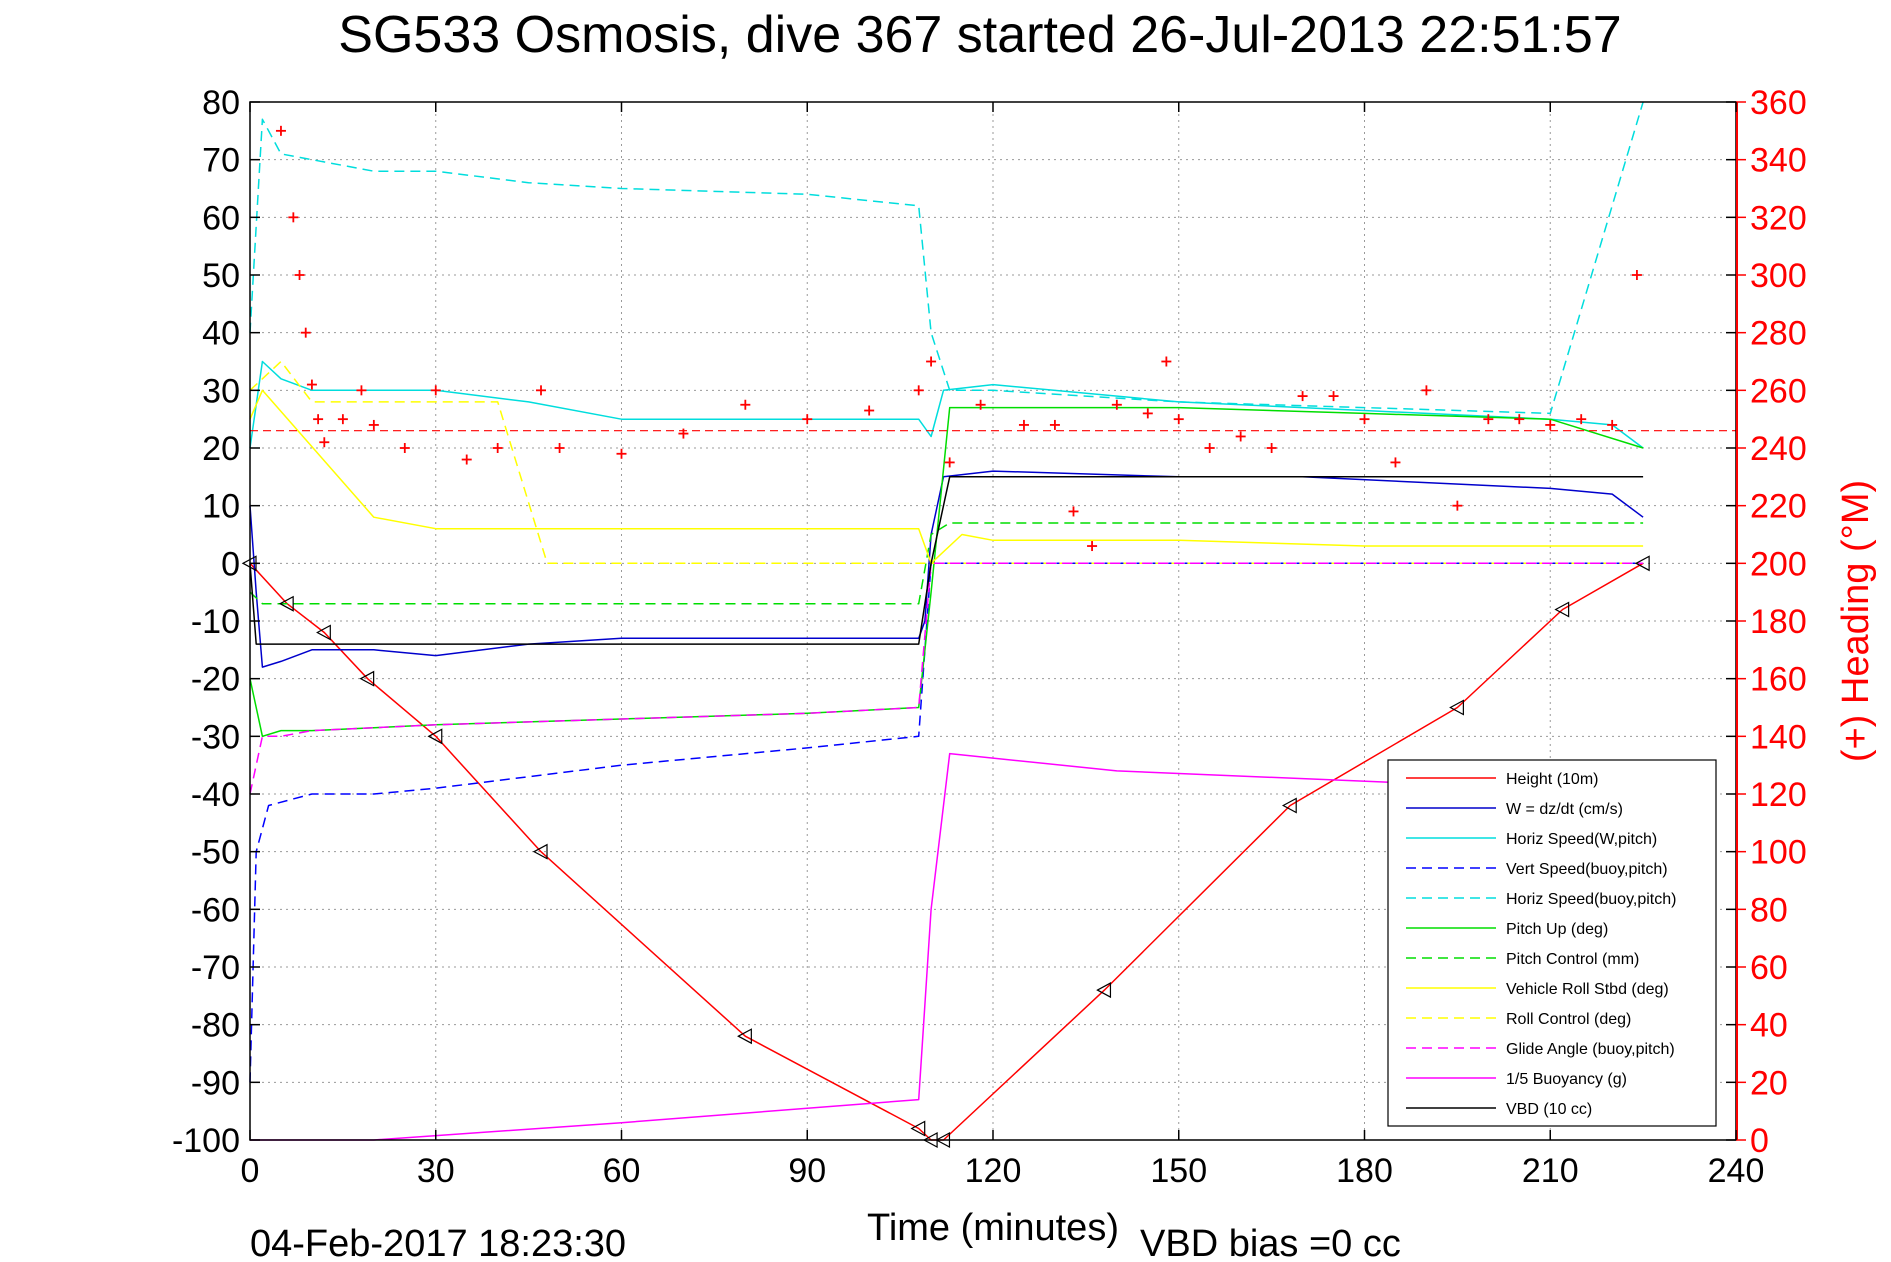 The image size is (1891, 1262). What do you see at coordinates (1549, 1109) in the screenshot?
I see `legend-label-vbd-10-cc: VBD (10 cc)` at bounding box center [1549, 1109].